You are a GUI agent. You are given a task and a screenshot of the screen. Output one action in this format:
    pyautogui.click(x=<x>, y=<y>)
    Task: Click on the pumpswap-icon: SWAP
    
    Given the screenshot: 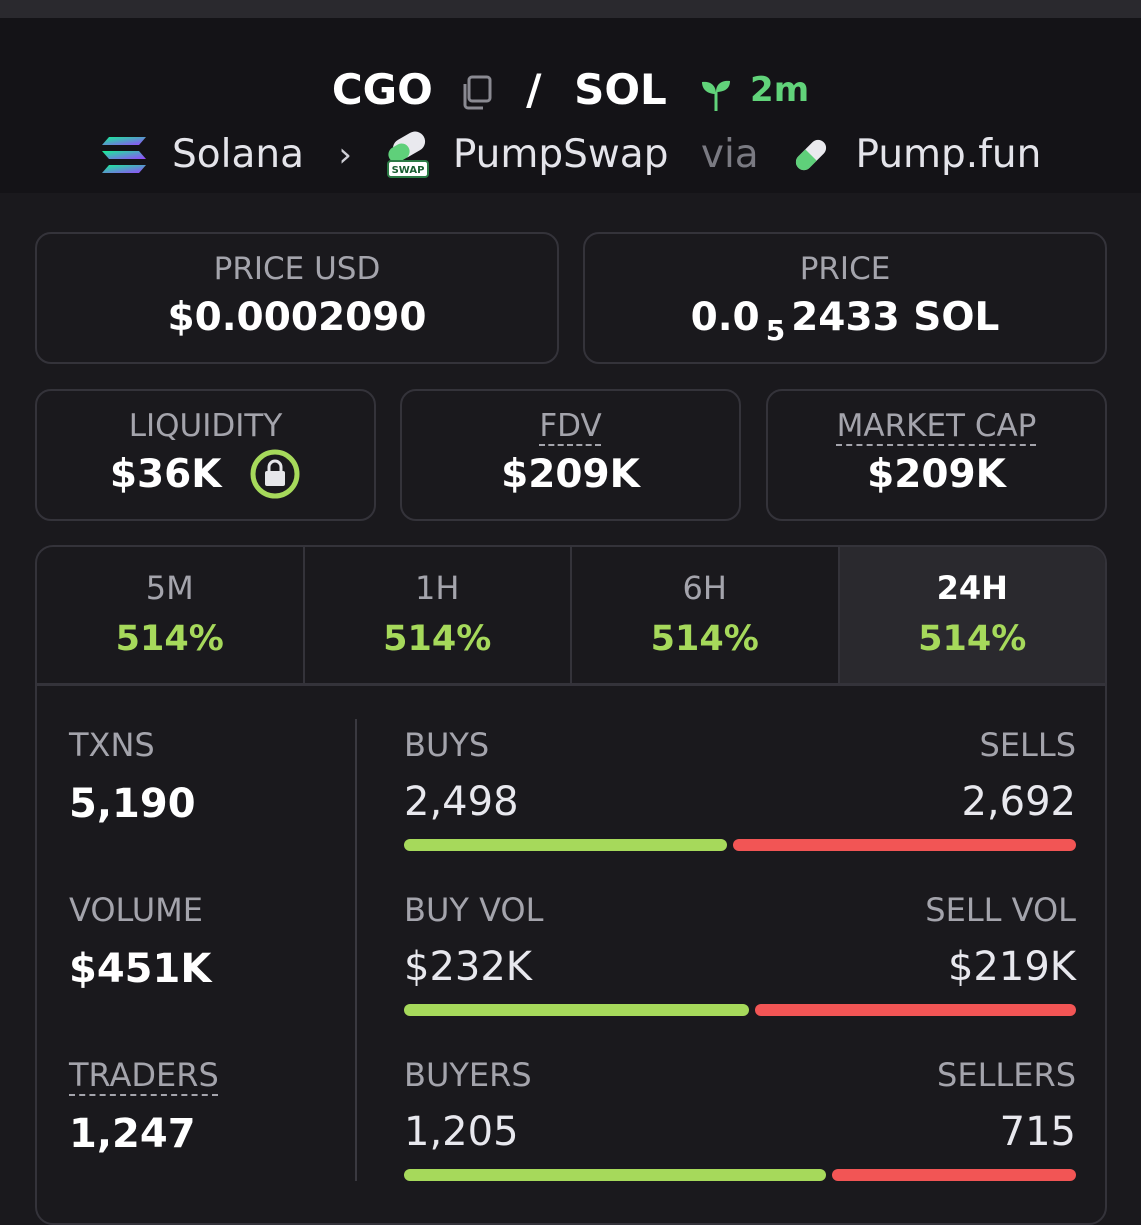 What is the action you would take?
    pyautogui.click(x=408, y=155)
    